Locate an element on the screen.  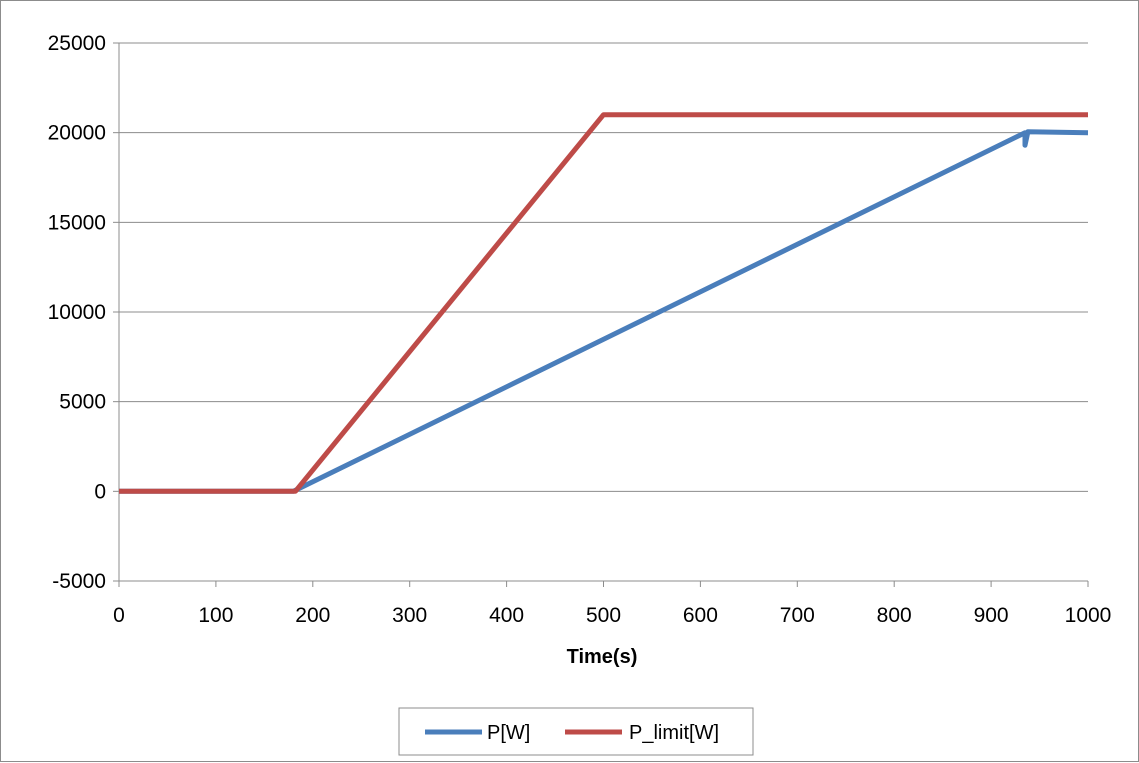
x-tick-label: 500 is located at coordinates (603, 615).